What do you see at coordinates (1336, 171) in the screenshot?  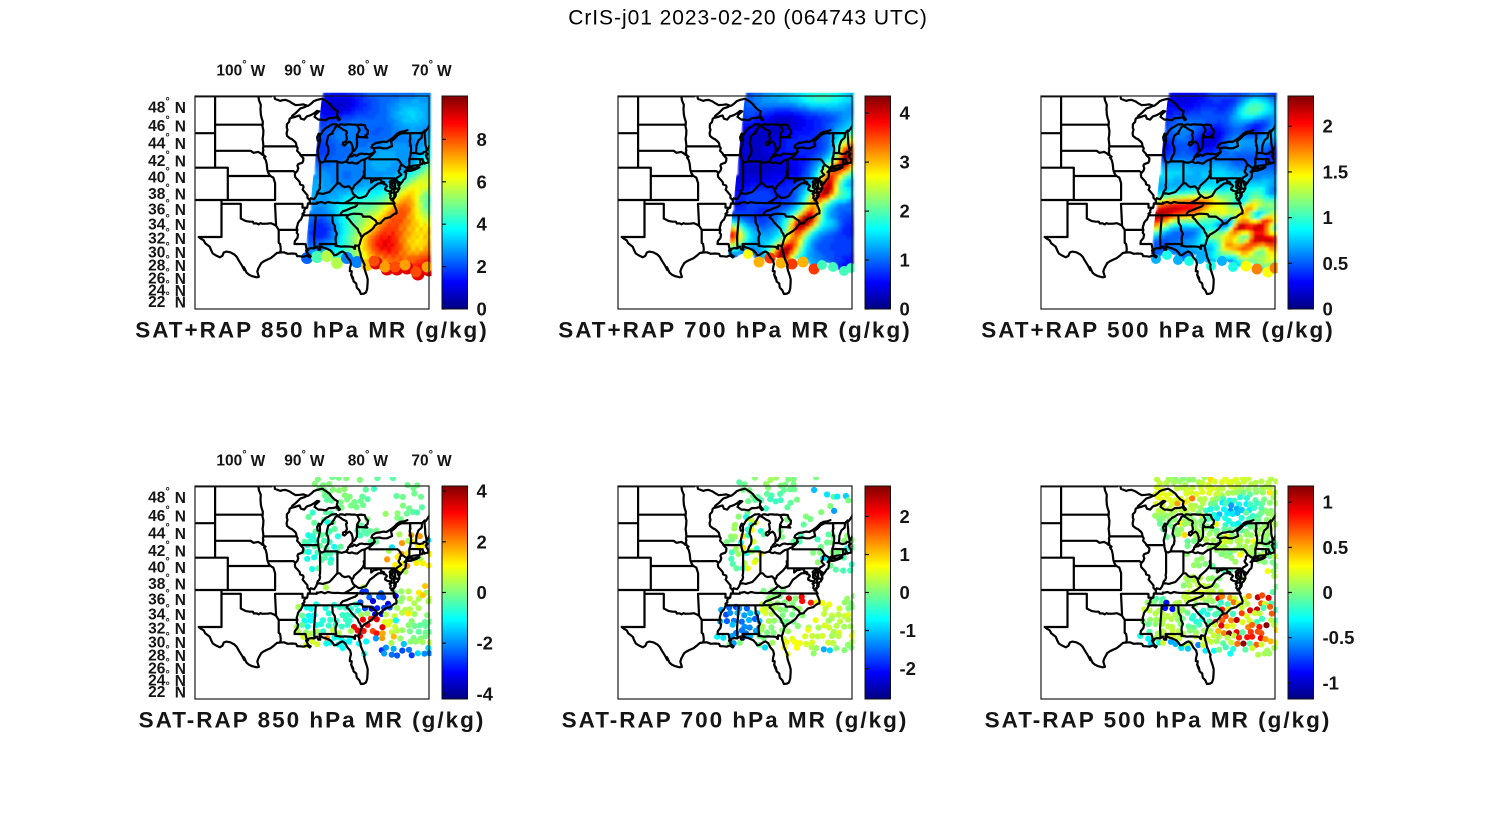 I see `svg-text: 1.5` at bounding box center [1336, 171].